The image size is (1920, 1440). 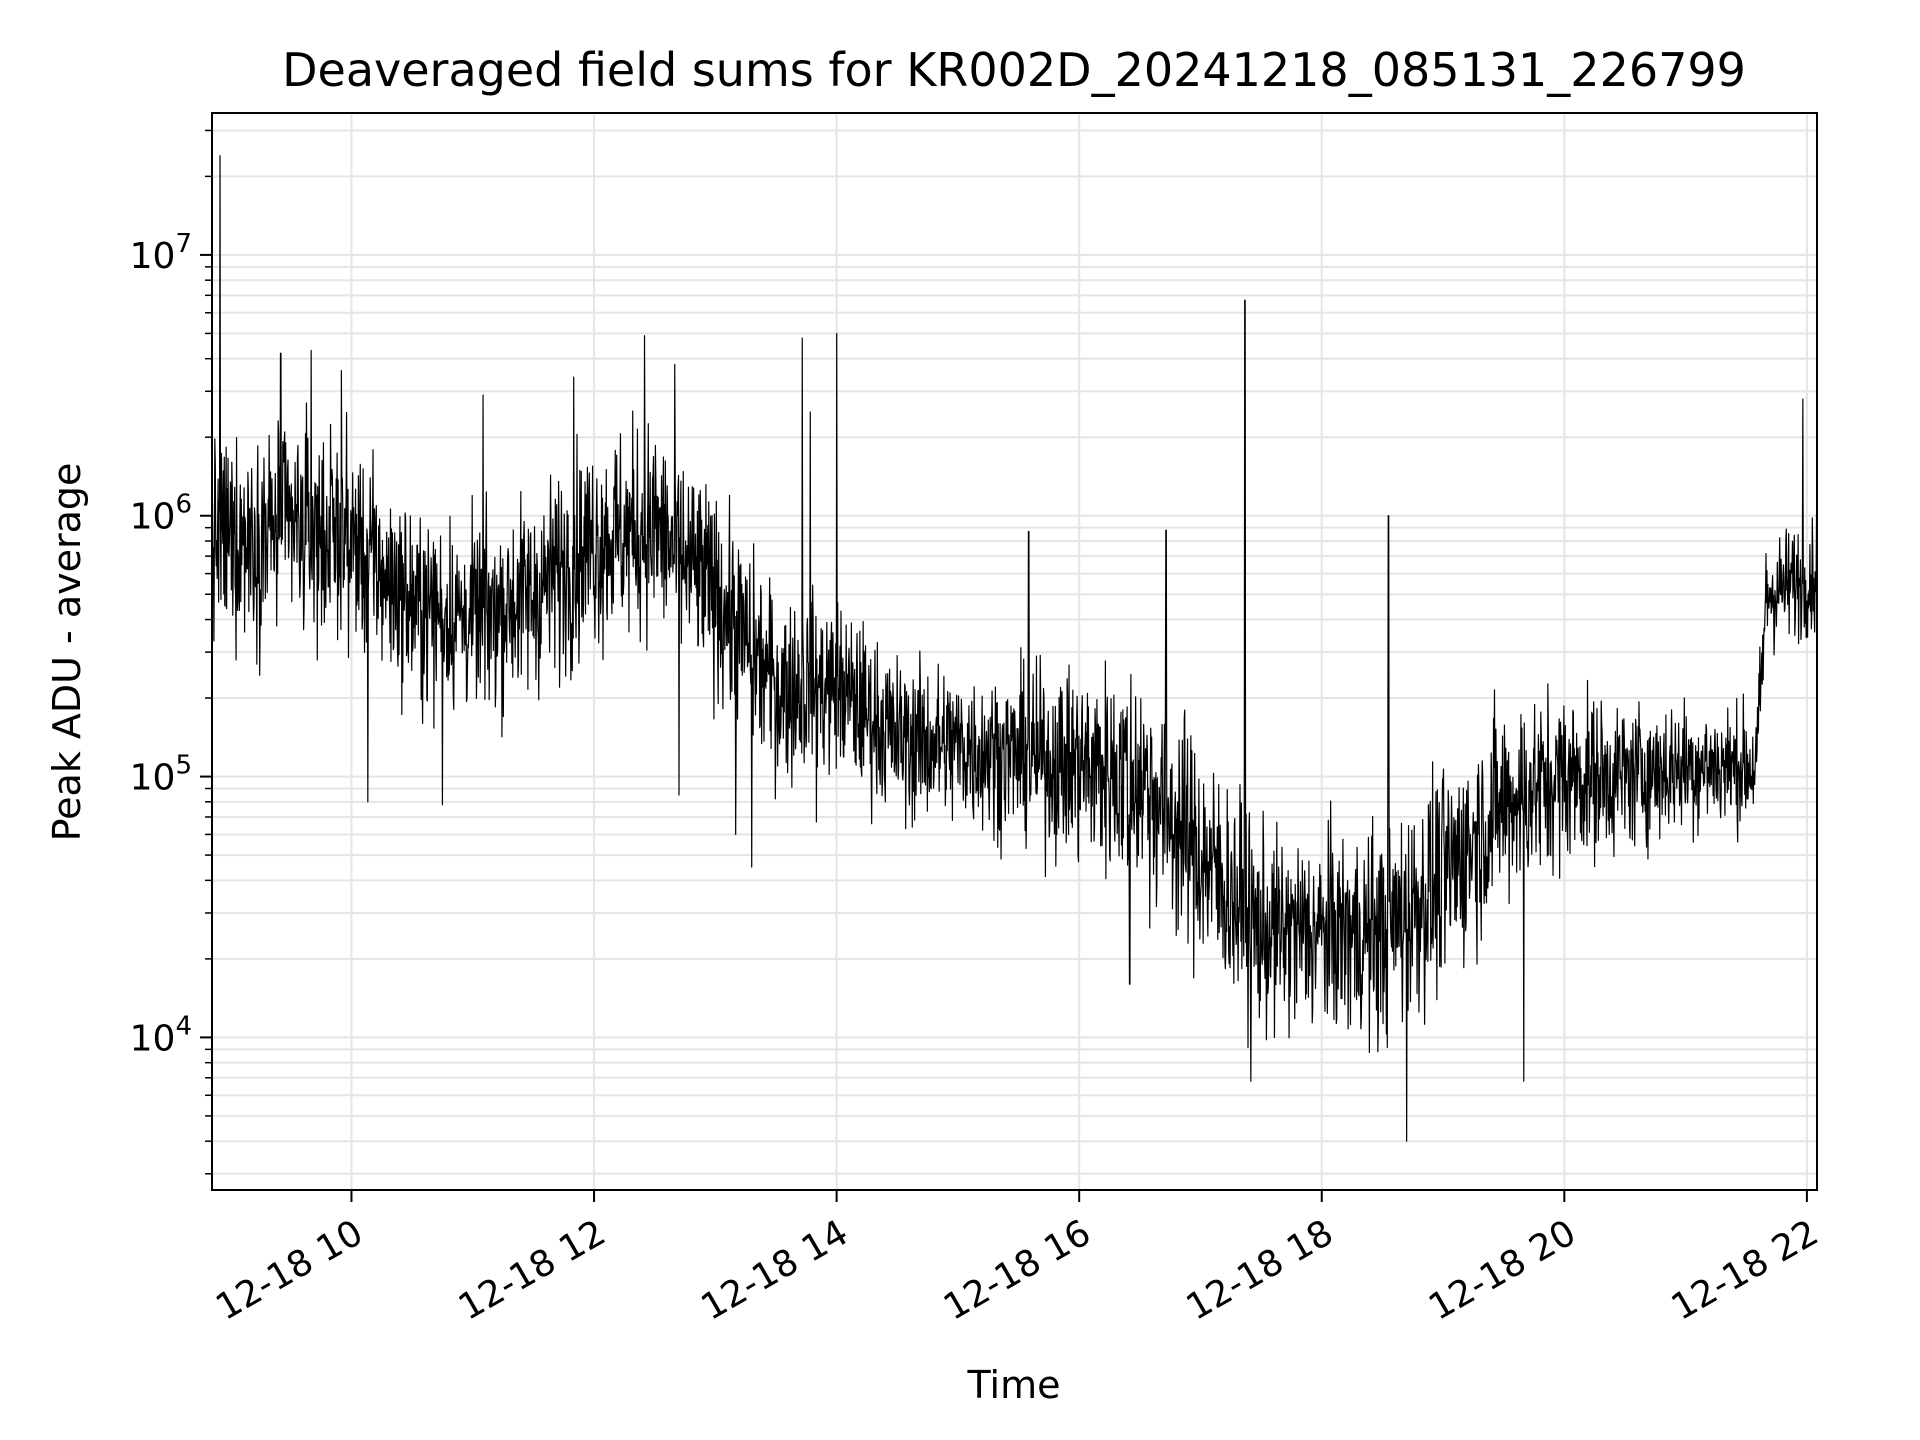 What do you see at coordinates (67, 652) in the screenshot?
I see `y-axis-label: Peak ADU - average` at bounding box center [67, 652].